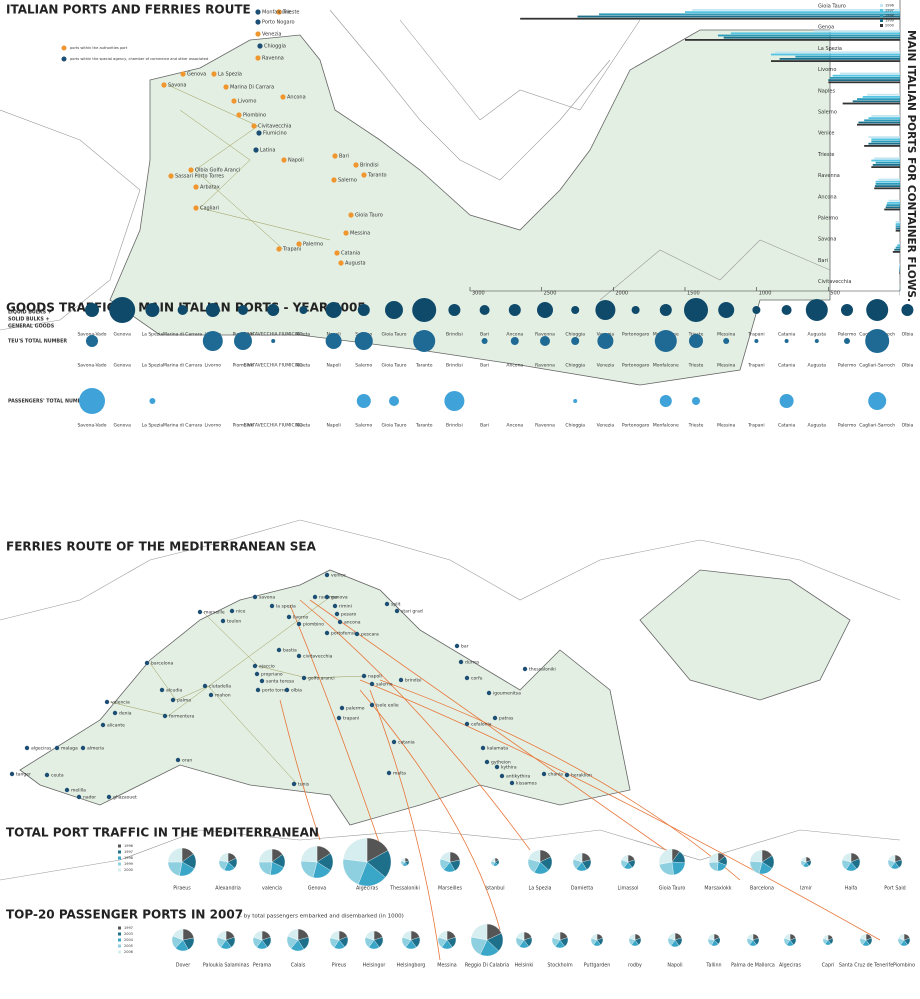  What do you see at coordinates (672, 889) in the screenshot?
I see `pie-label: Gioia Tauro` at bounding box center [672, 889].